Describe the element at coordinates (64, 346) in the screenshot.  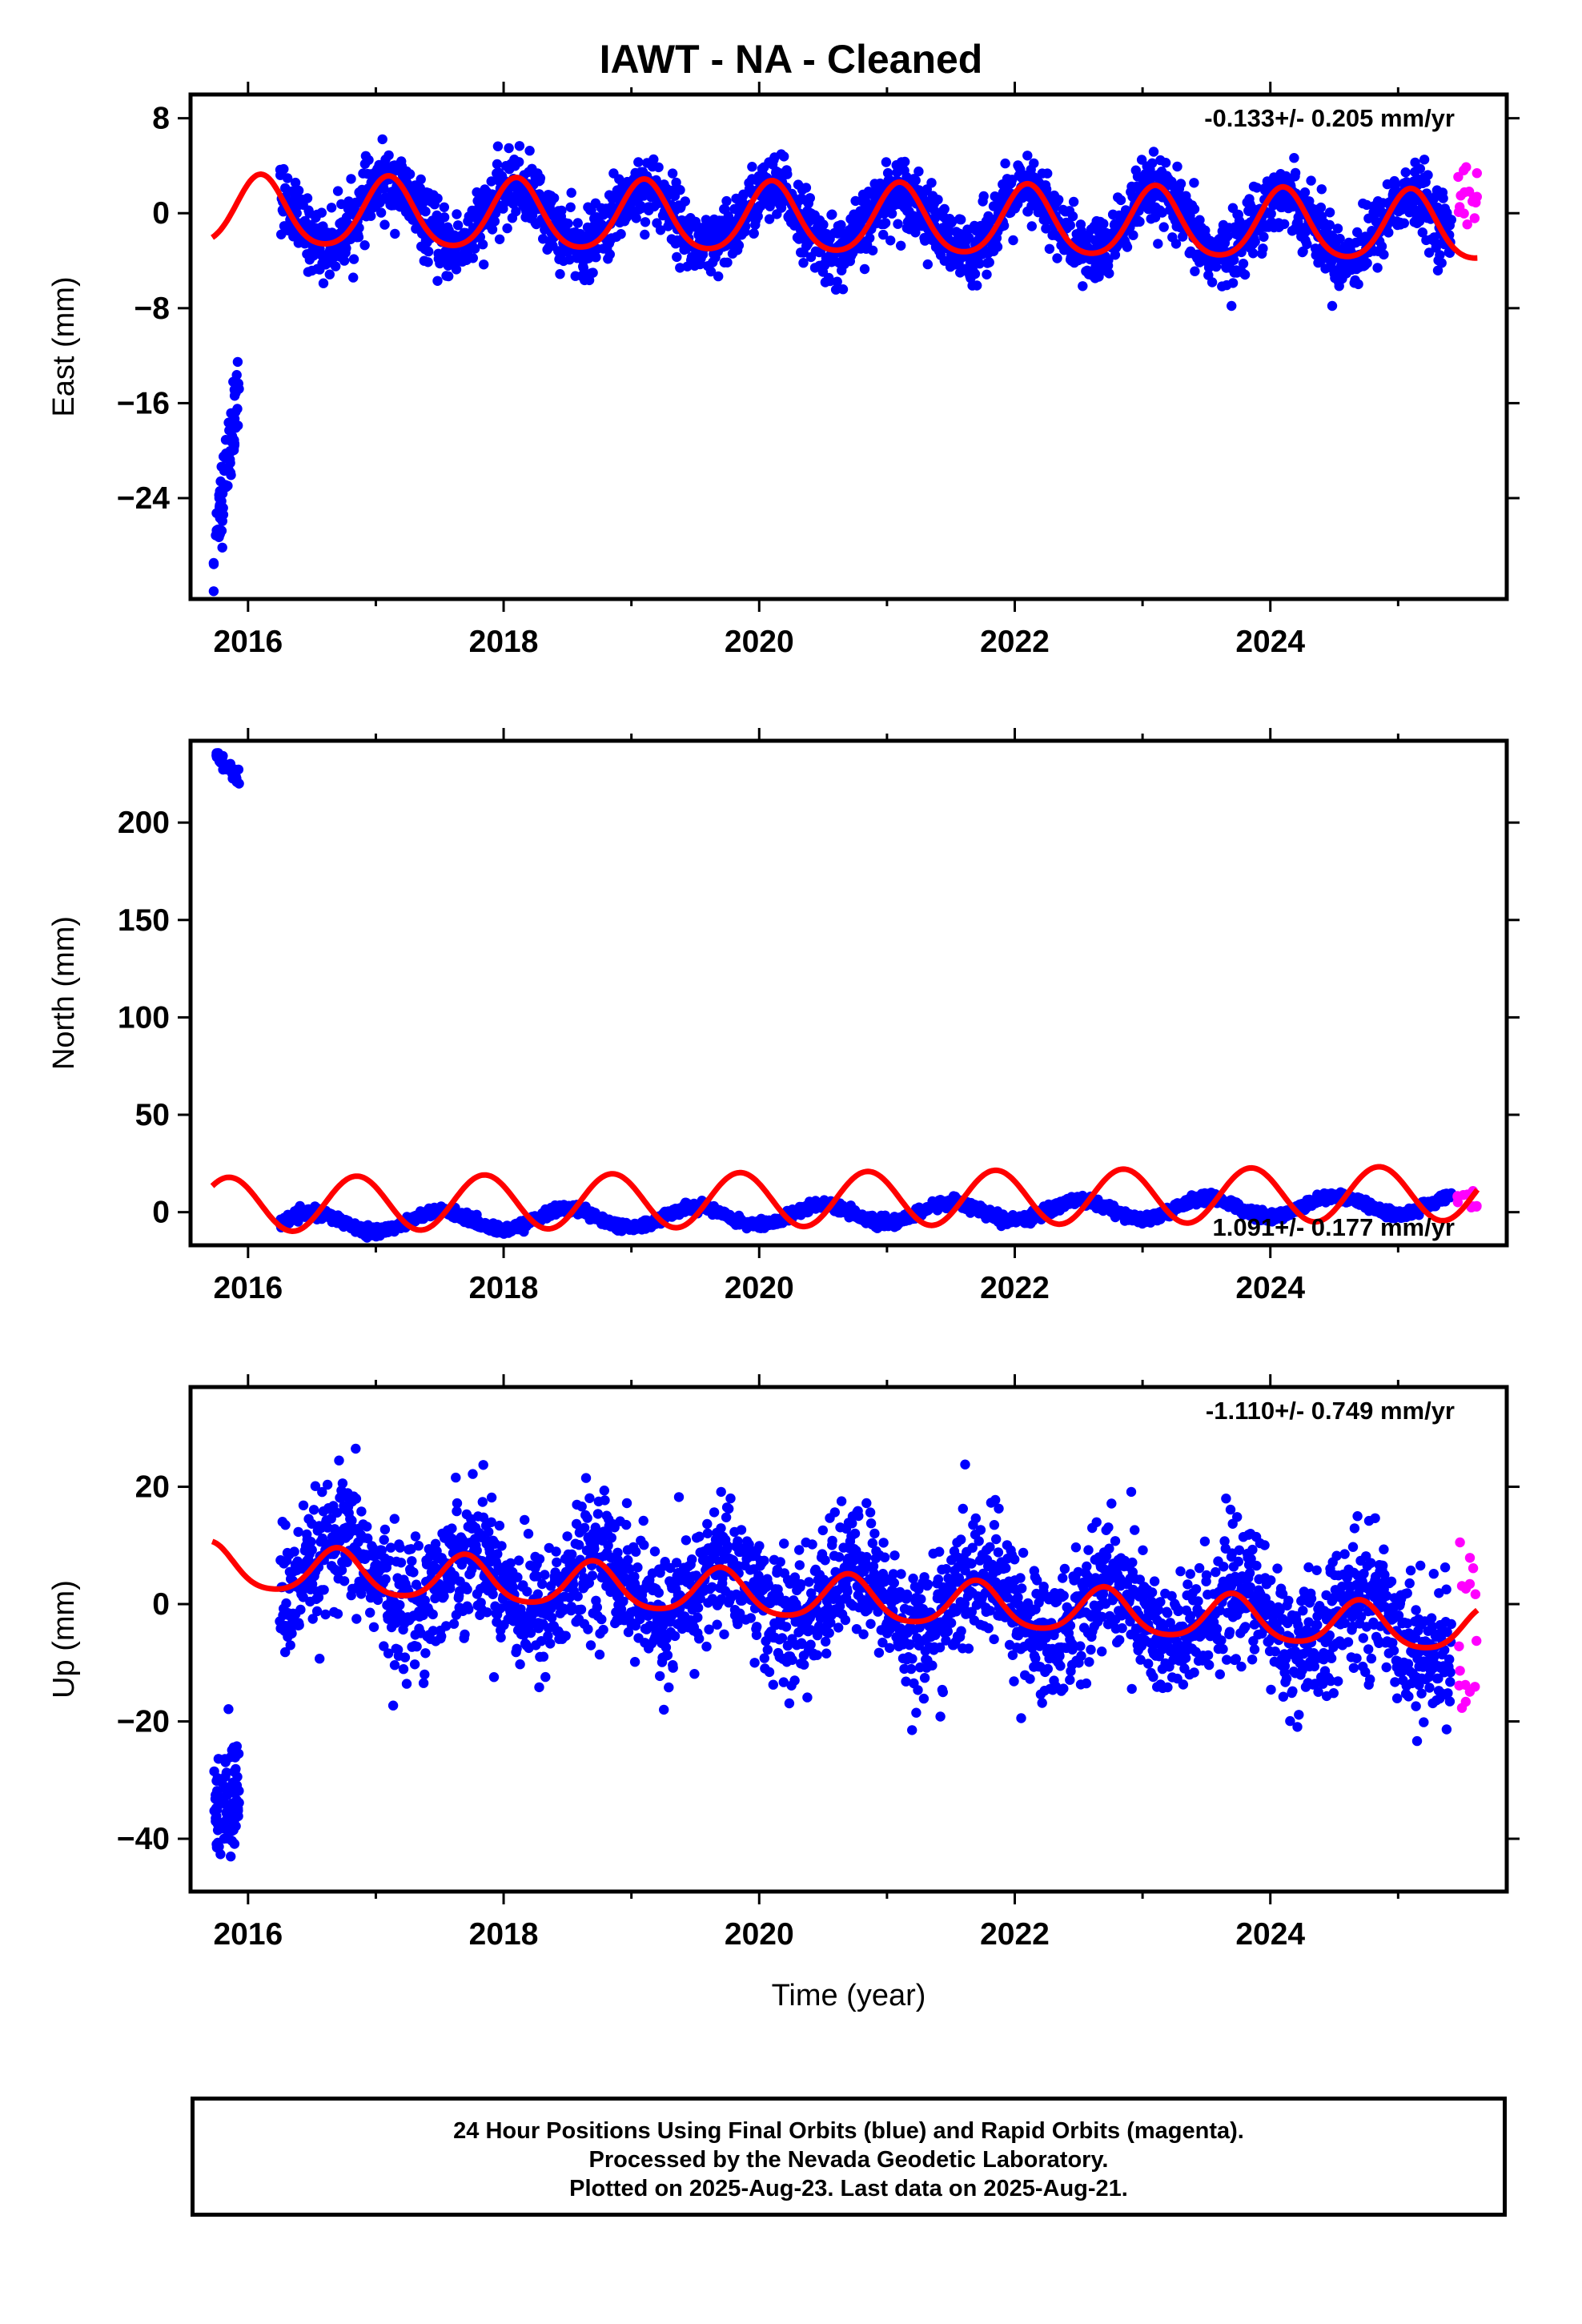
I see `east-ylabel: East (mm)` at that location.